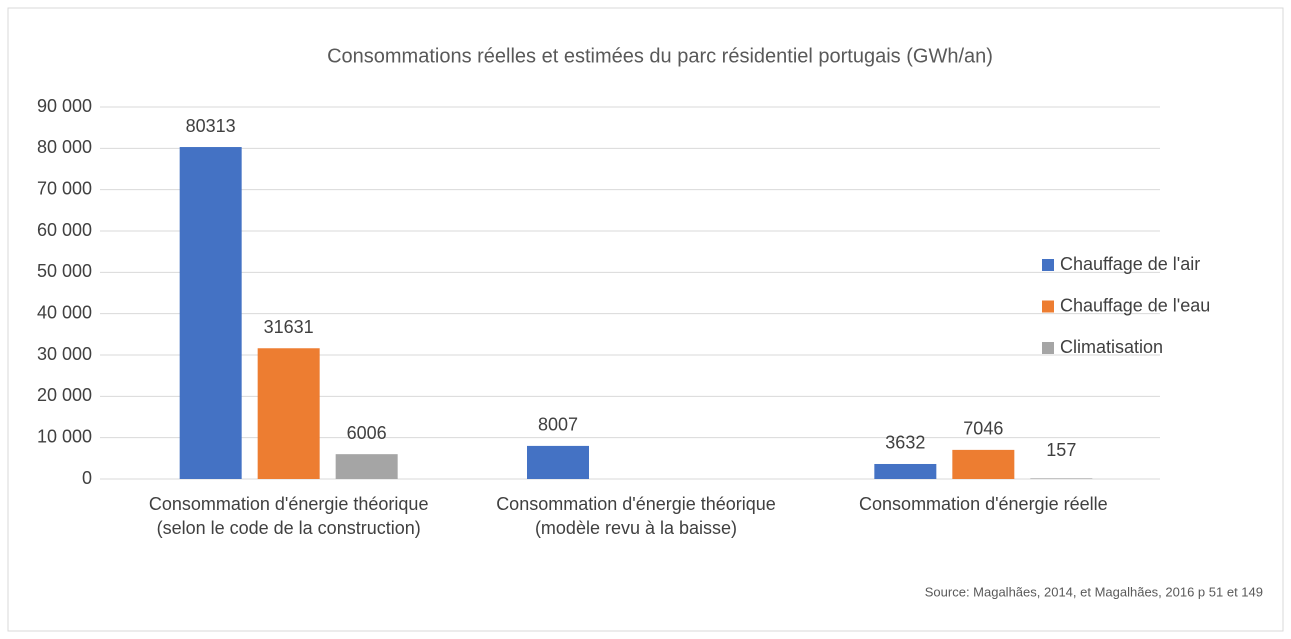 The height and width of the screenshot is (639, 1291). I want to click on y-tick-label: 90 000, so click(64, 106).